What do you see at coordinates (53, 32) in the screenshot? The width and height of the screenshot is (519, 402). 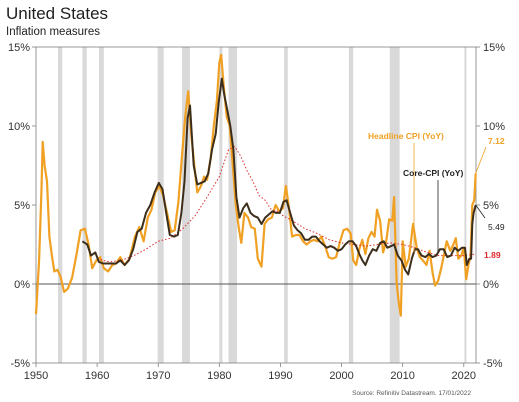 I see `chart-subtitle: Inflation measures` at bounding box center [53, 32].